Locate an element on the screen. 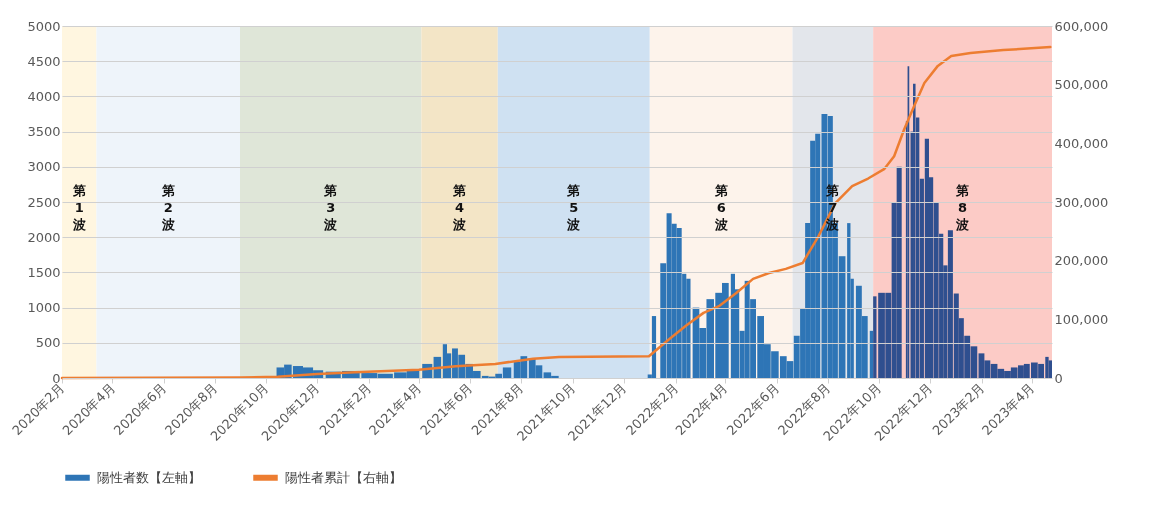  y2-tick-label: 300,000 is located at coordinates (1081, 202).